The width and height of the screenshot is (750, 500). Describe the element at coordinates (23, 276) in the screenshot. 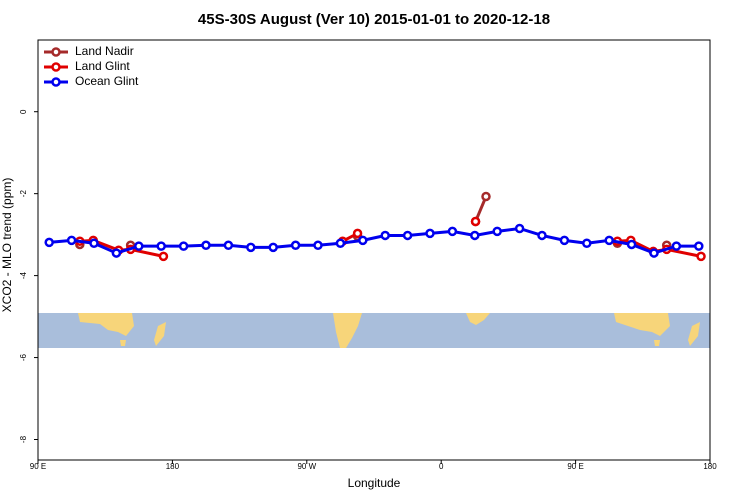

I see `y-tick-label: -4` at that location.